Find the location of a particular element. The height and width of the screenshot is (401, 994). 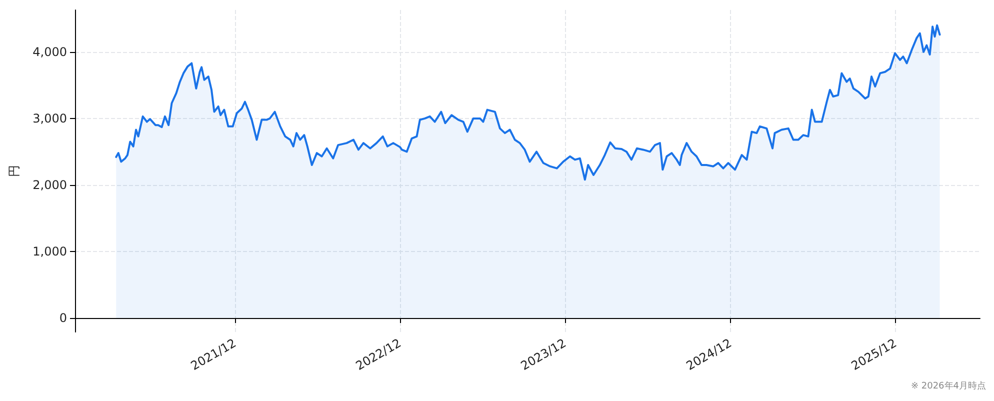

y-axis-title: 円 is located at coordinates (14, 171).